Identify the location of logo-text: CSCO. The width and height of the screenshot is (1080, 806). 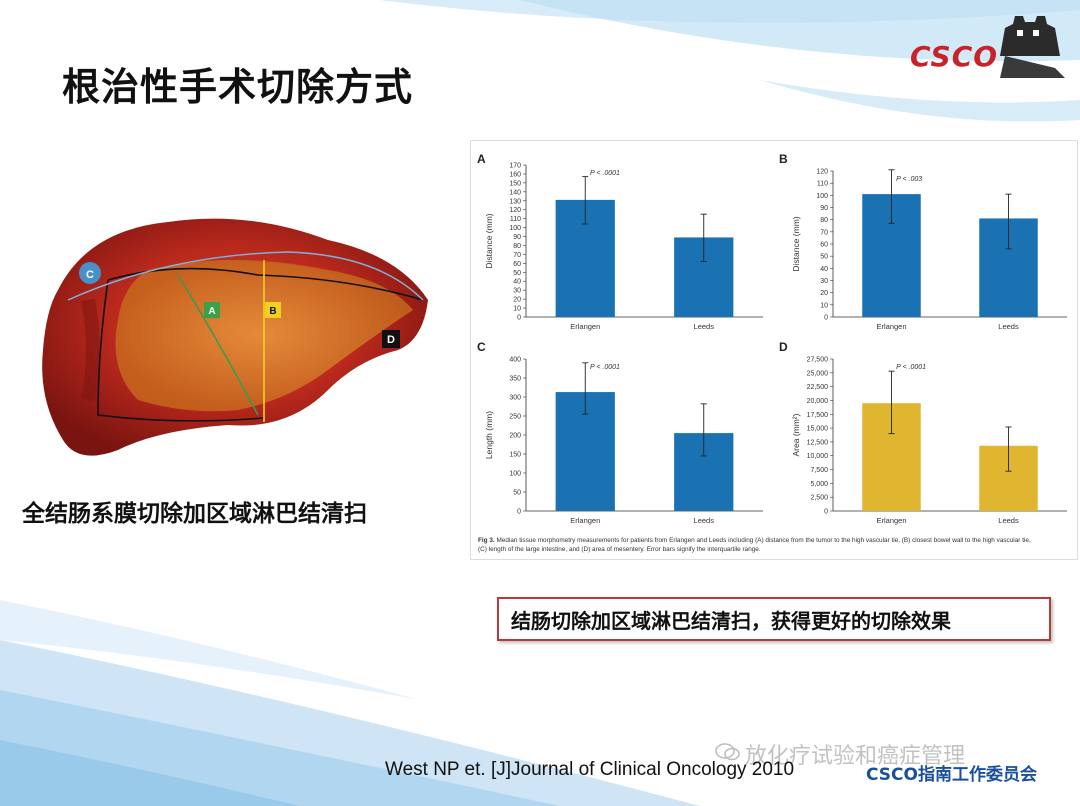
(954, 56).